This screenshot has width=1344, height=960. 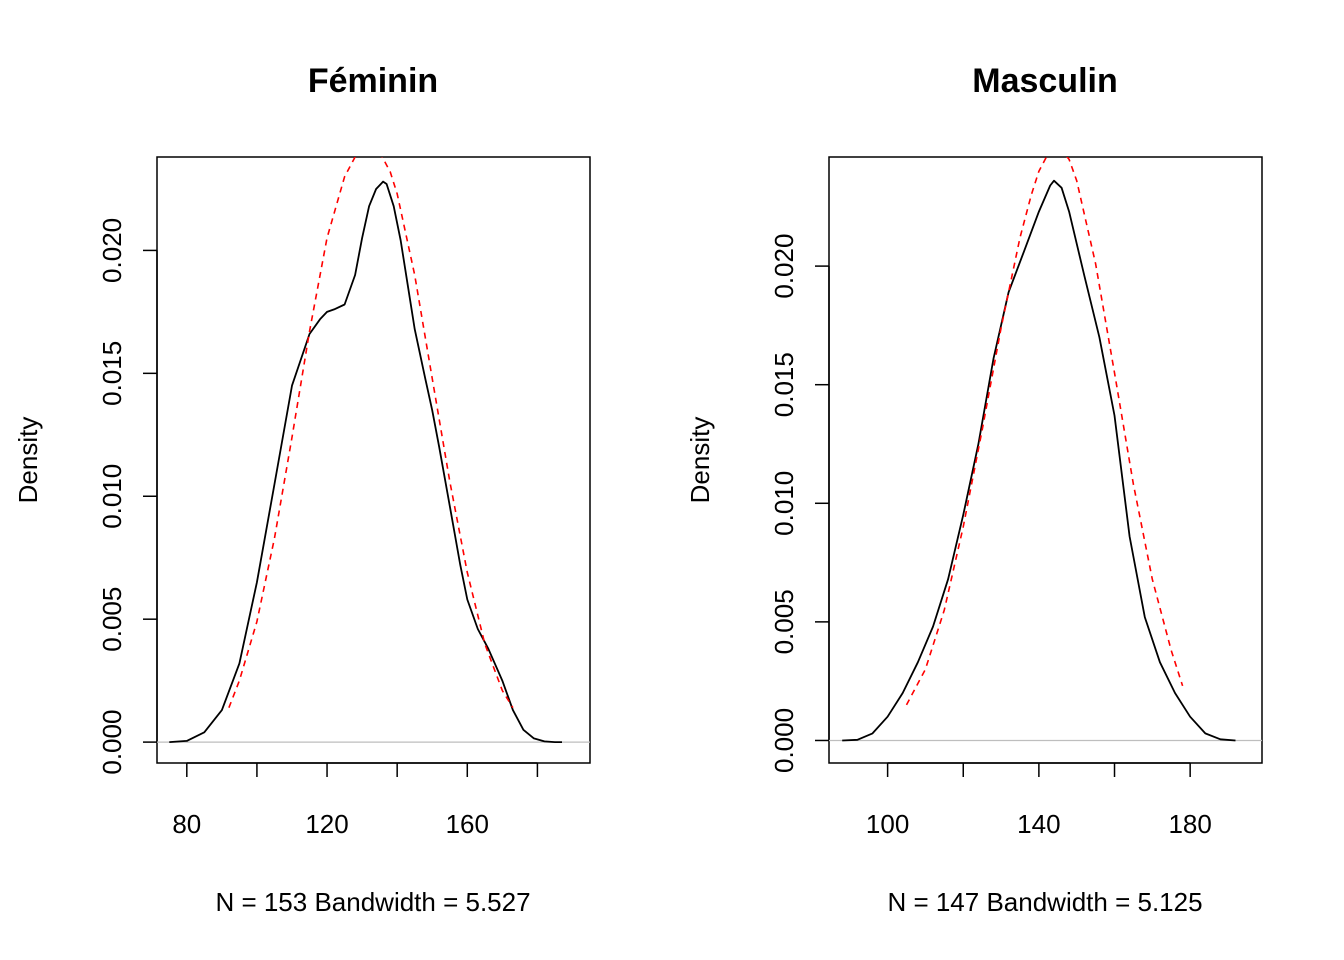 I want to click on x-axis-label: N = 153 Bandwidth = 5.527, so click(x=372, y=902).